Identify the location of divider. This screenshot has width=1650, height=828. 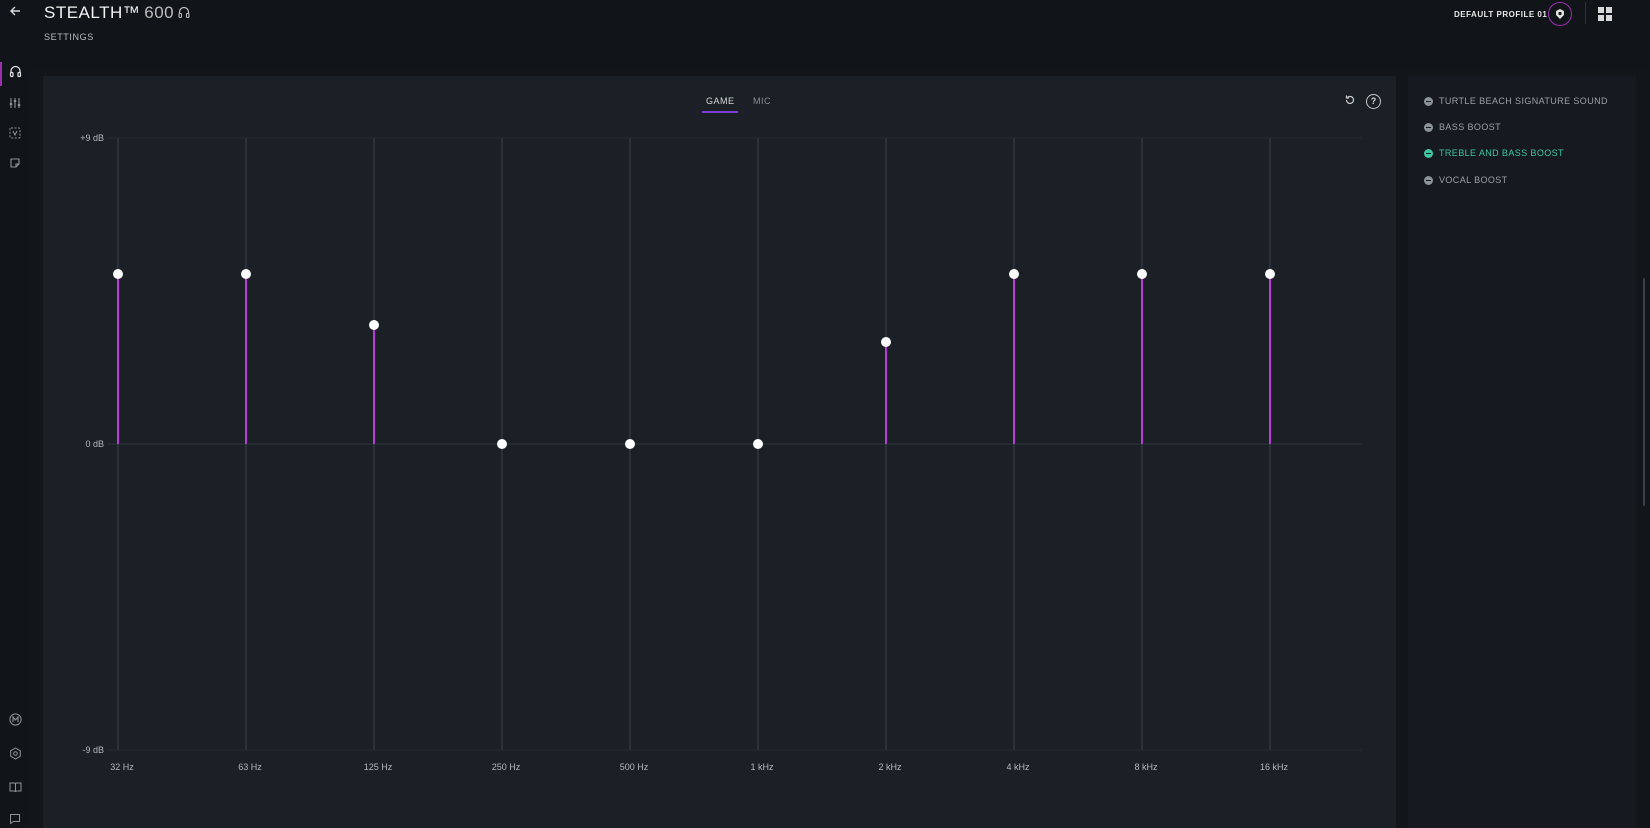
(1585, 13).